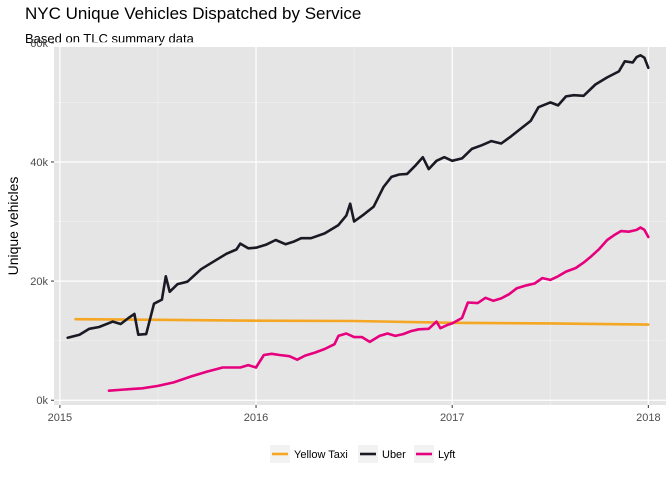  I want to click on x-axis-ticks: 2015 2016 2017 2018, so click(354, 414).